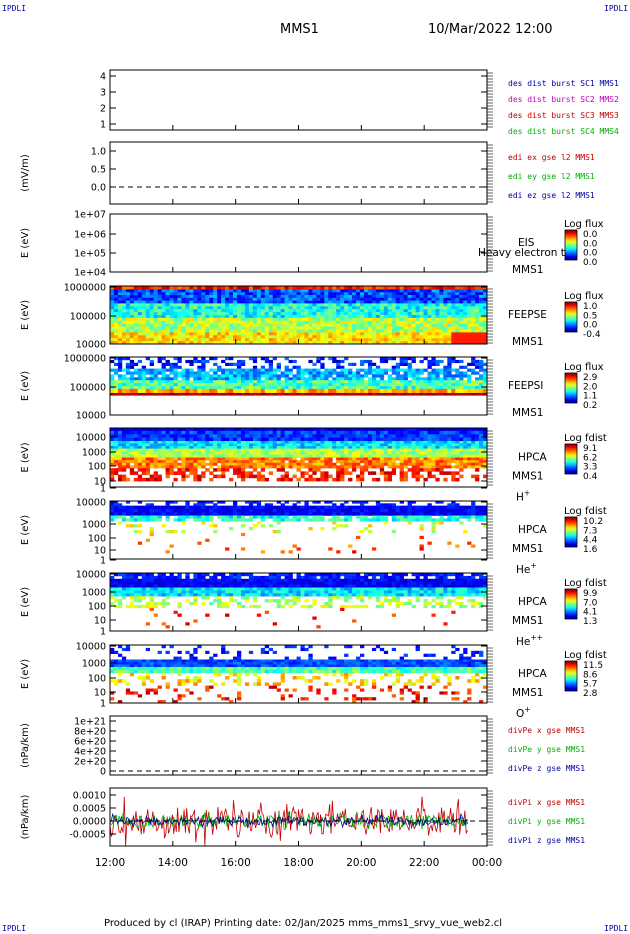 Image resolution: width=630 pixels, height=934 pixels. What do you see at coordinates (25, 173) in the screenshot?
I see `y-axis-label: (mV/m)` at bounding box center [25, 173].